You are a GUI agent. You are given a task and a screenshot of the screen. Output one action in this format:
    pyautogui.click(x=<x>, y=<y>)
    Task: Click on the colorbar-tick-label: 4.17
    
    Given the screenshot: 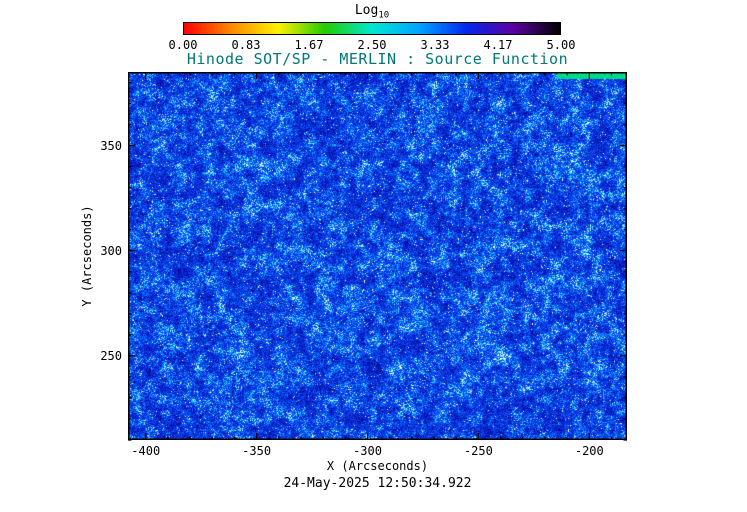 What is the action you would take?
    pyautogui.click(x=498, y=45)
    